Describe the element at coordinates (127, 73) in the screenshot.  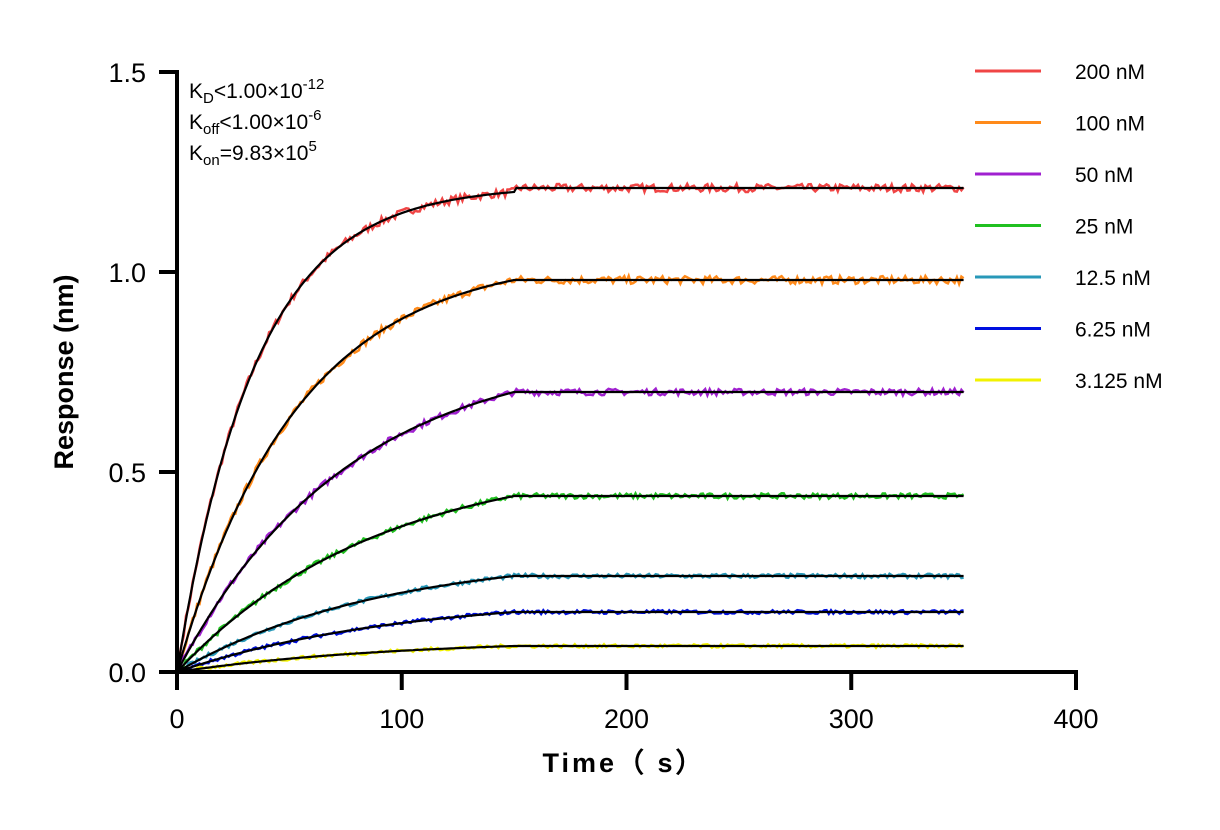
I see `y-tick-label: 1.5` at that location.